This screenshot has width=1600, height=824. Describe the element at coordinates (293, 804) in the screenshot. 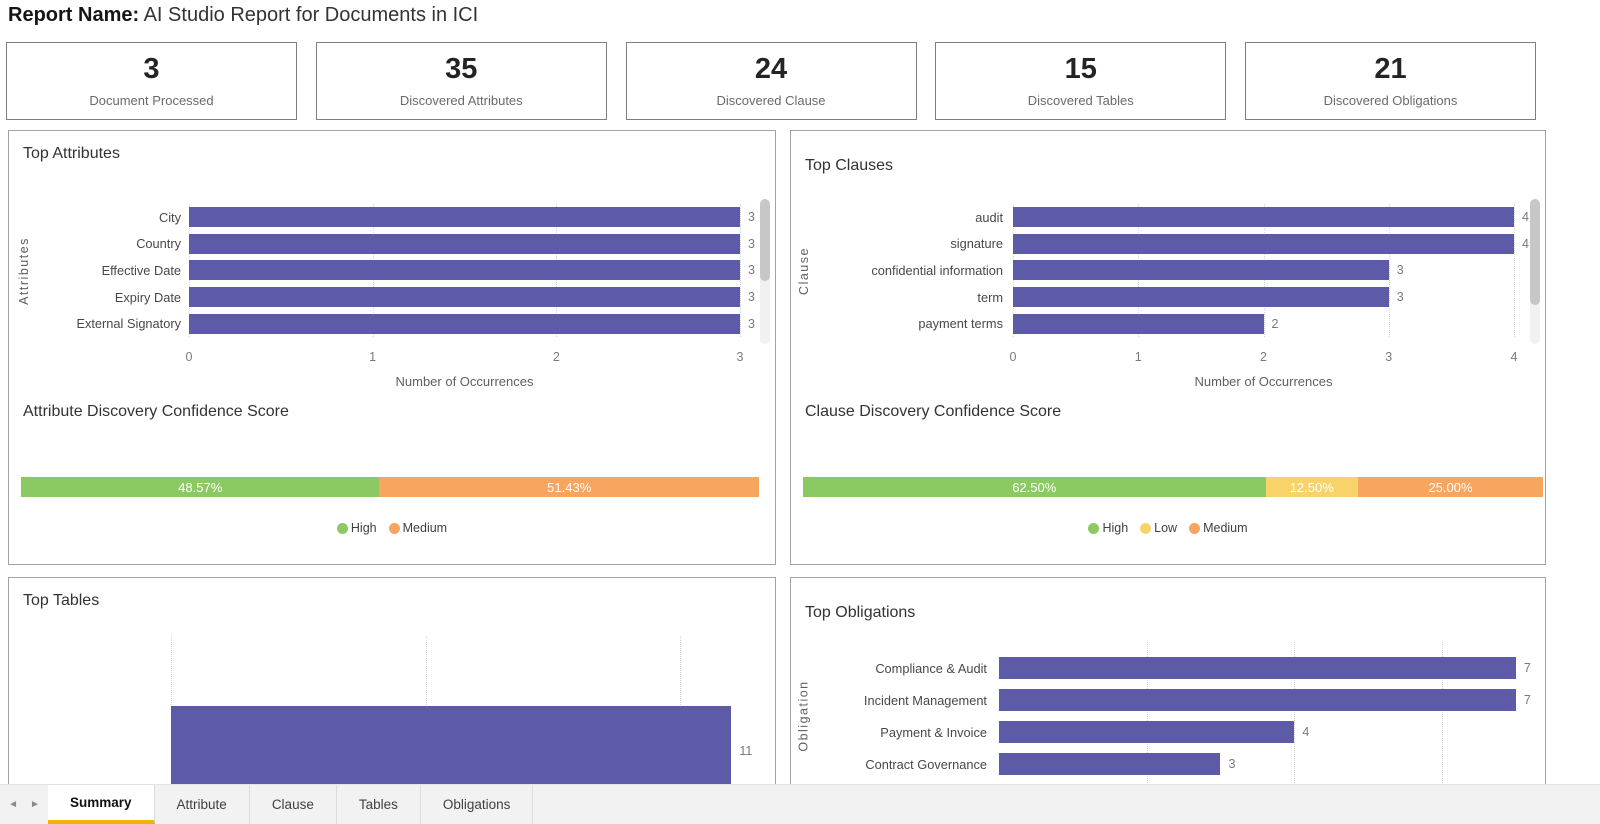

I see `tab-clause: Clause` at that location.